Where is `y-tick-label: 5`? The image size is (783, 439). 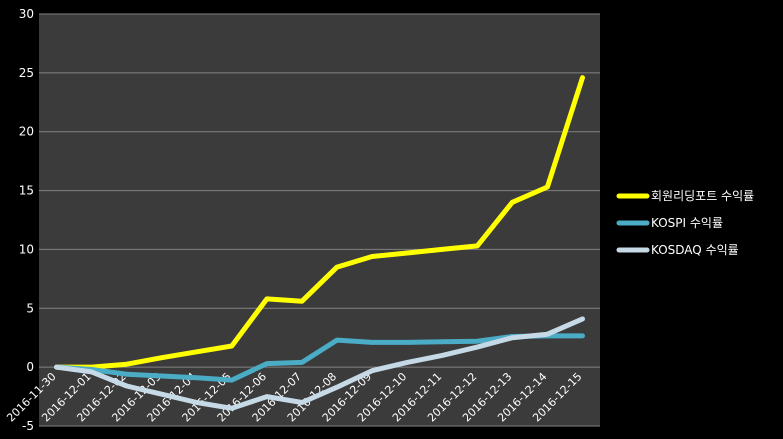 y-tick-label: 5 is located at coordinates (30, 308).